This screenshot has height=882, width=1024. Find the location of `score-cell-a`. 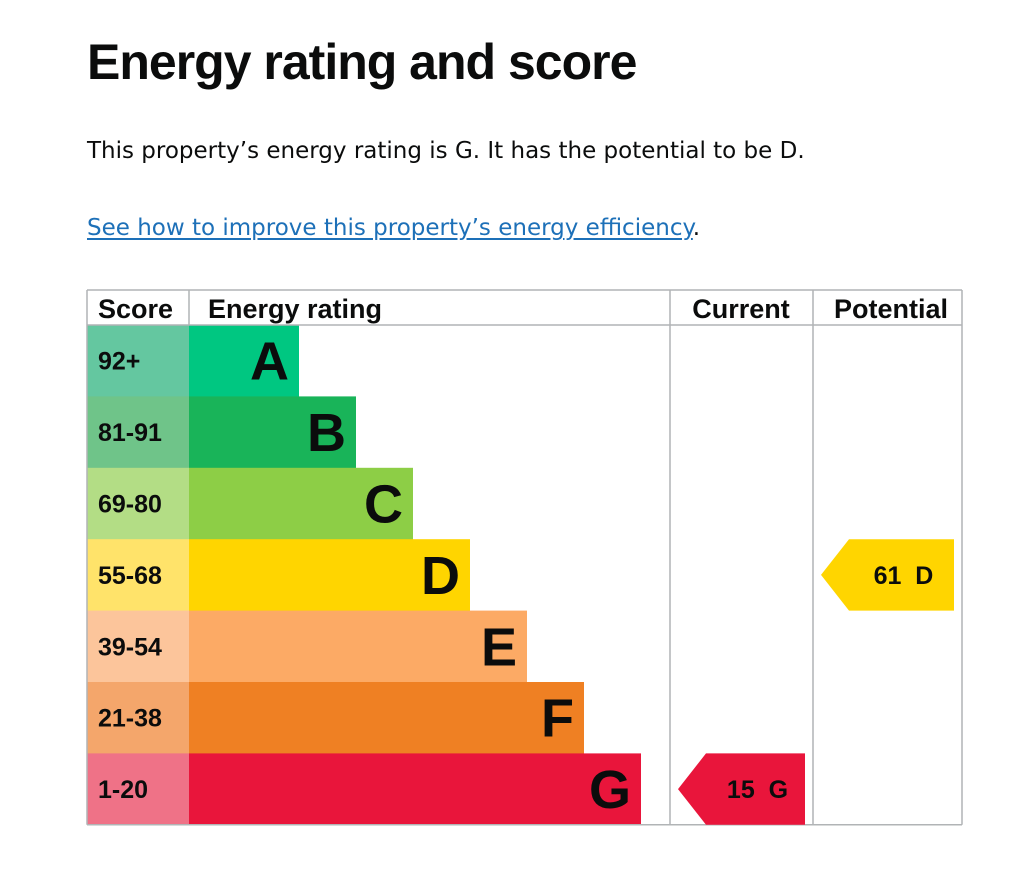

score-cell-a is located at coordinates (138, 361).